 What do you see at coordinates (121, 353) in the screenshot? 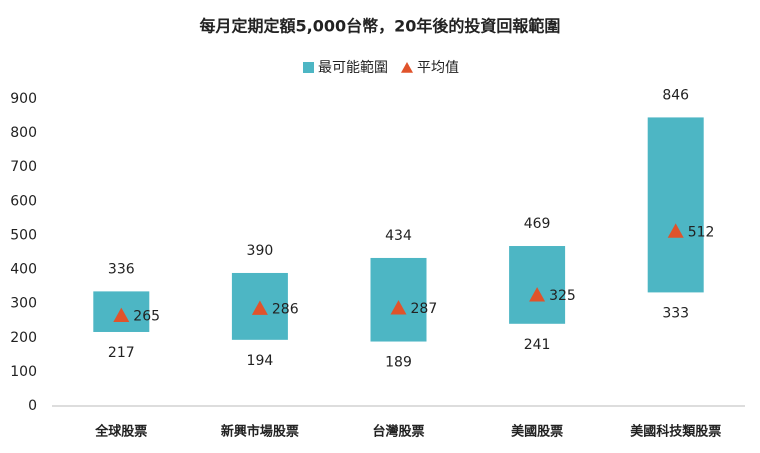
I see `value-label: 217` at bounding box center [121, 353].